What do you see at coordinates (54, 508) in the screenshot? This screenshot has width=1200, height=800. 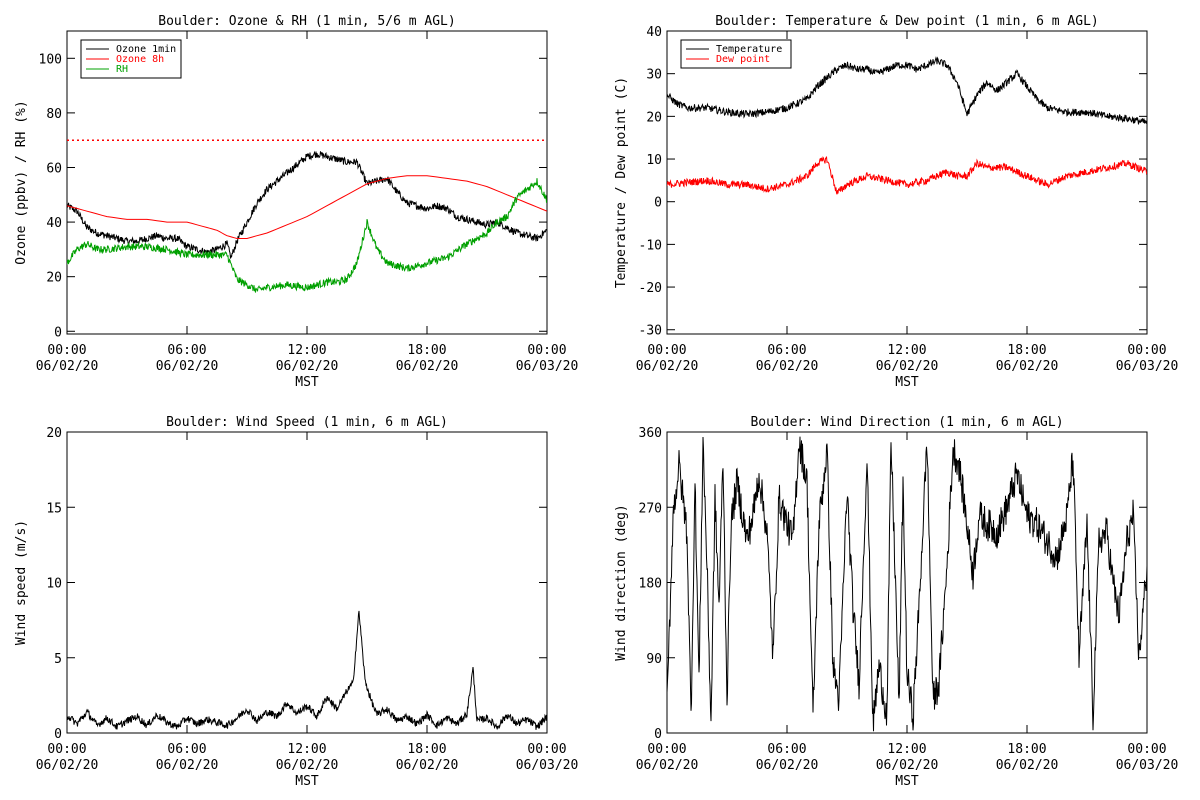 I see `y-tick-label: 15` at bounding box center [54, 508].